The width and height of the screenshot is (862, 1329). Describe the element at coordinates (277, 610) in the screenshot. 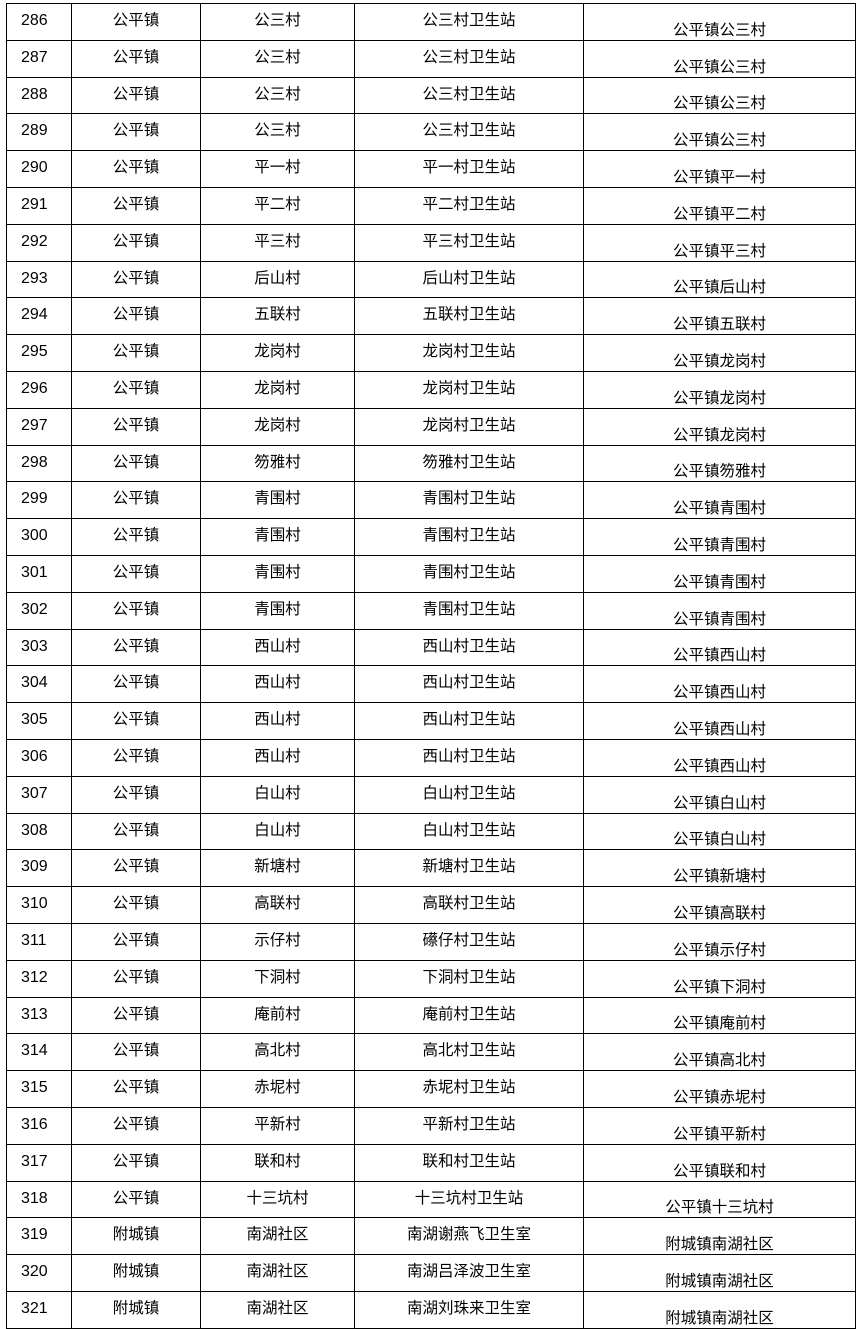

I see `cell-village: 青围村` at that location.